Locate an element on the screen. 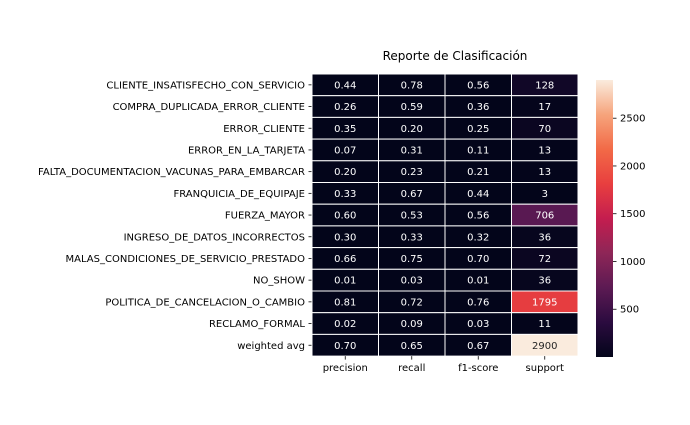  colorbar-ticks: 500 1000 1500 2000 2500 is located at coordinates (629, 215).